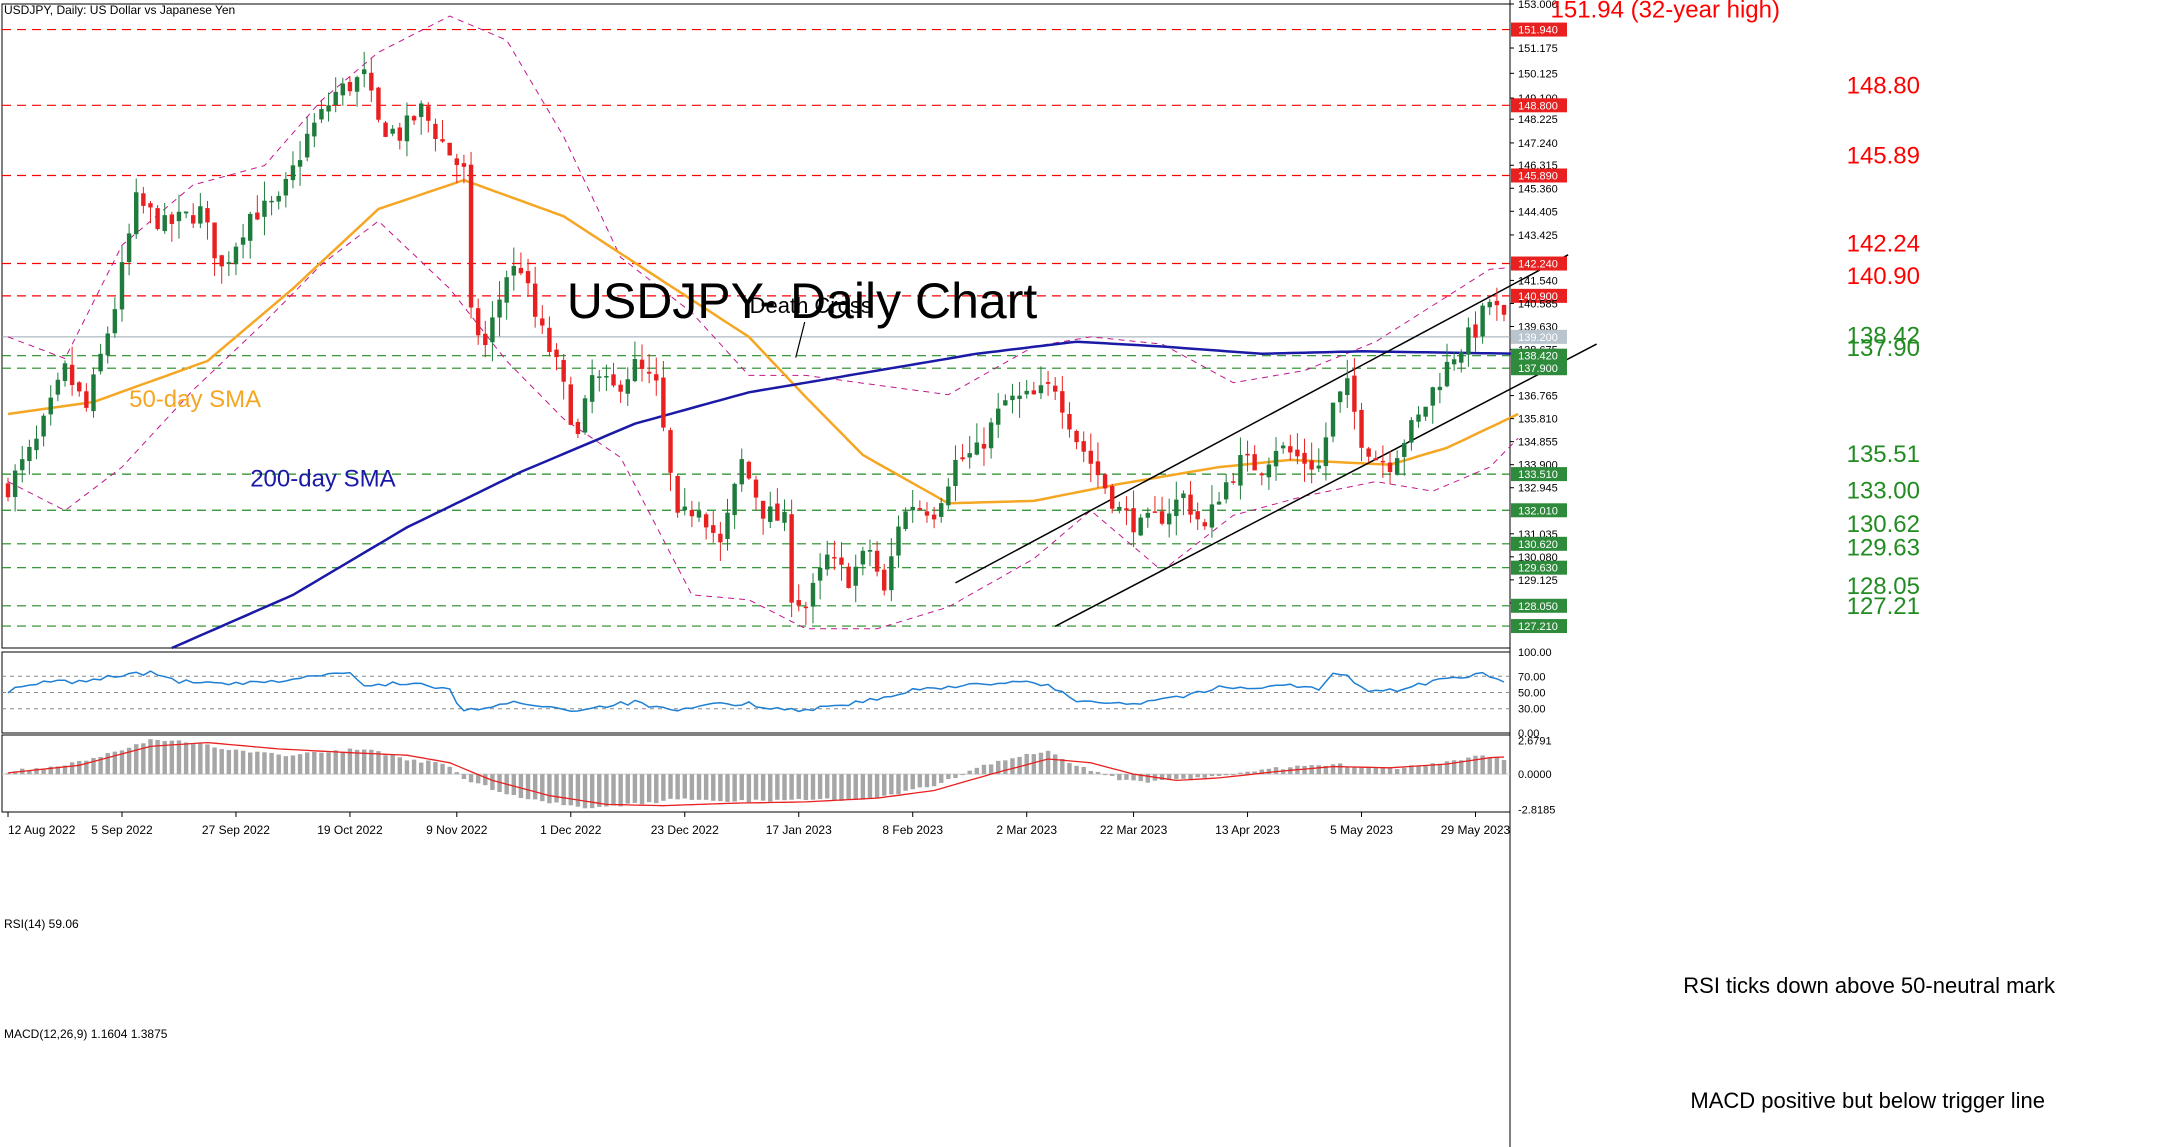  Describe the element at coordinates (1538, 475) in the screenshot. I see `price-tag-label: 133.510` at that location.